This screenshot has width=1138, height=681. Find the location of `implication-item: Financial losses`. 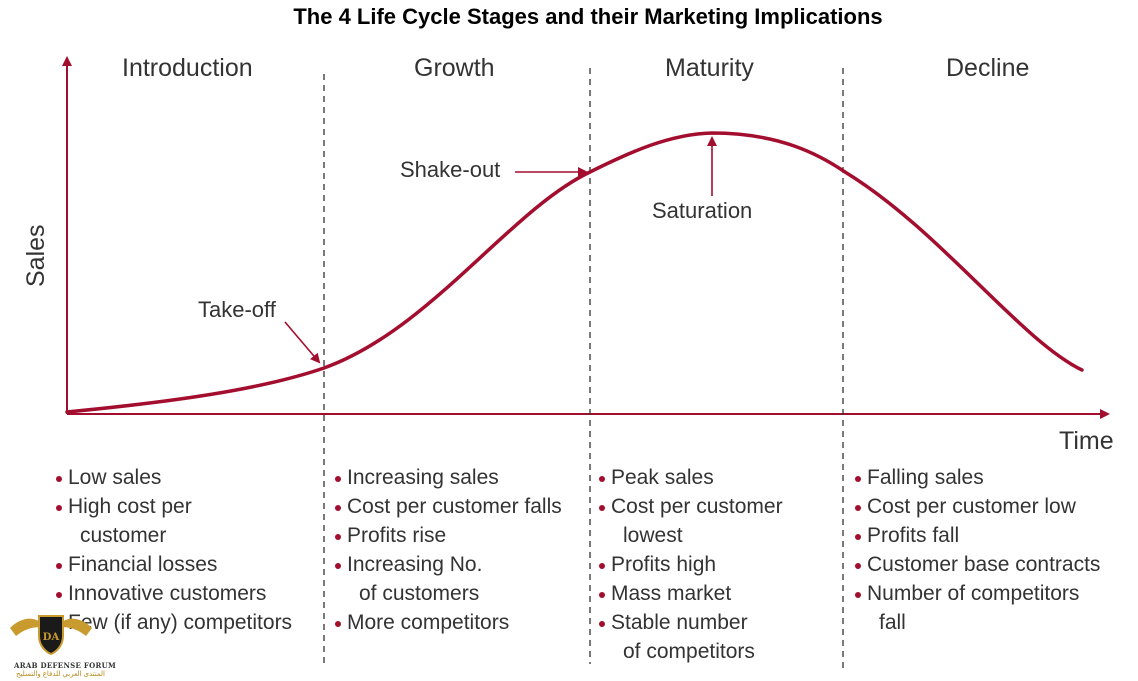

implication-item: Financial losses is located at coordinates (173, 564).